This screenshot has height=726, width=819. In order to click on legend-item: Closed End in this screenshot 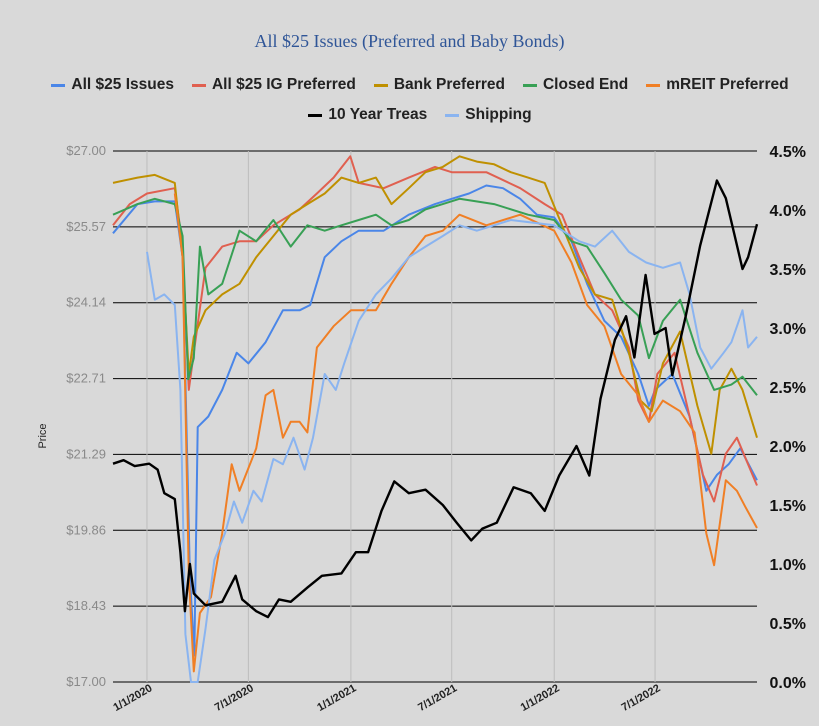, I will do `click(575, 85)`.